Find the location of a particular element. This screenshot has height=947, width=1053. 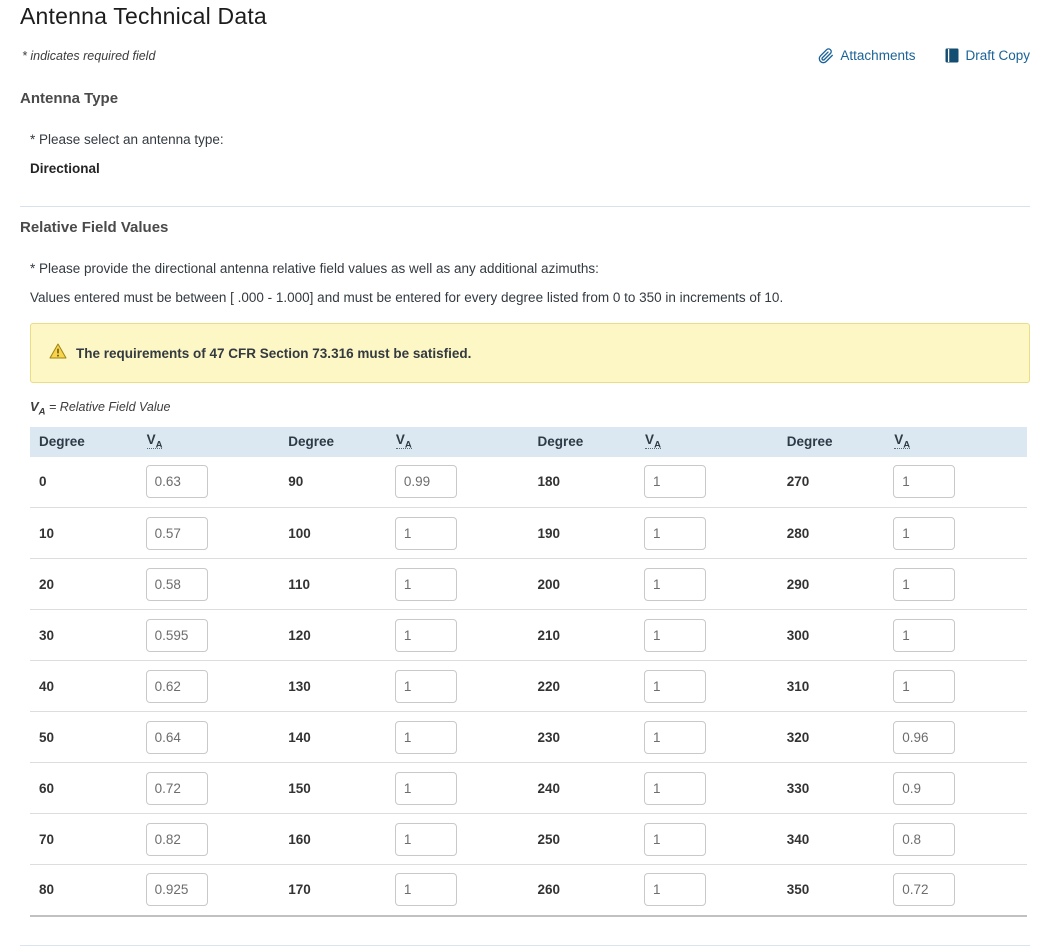

required-field-note: * indicates required field is located at coordinates (89, 55).